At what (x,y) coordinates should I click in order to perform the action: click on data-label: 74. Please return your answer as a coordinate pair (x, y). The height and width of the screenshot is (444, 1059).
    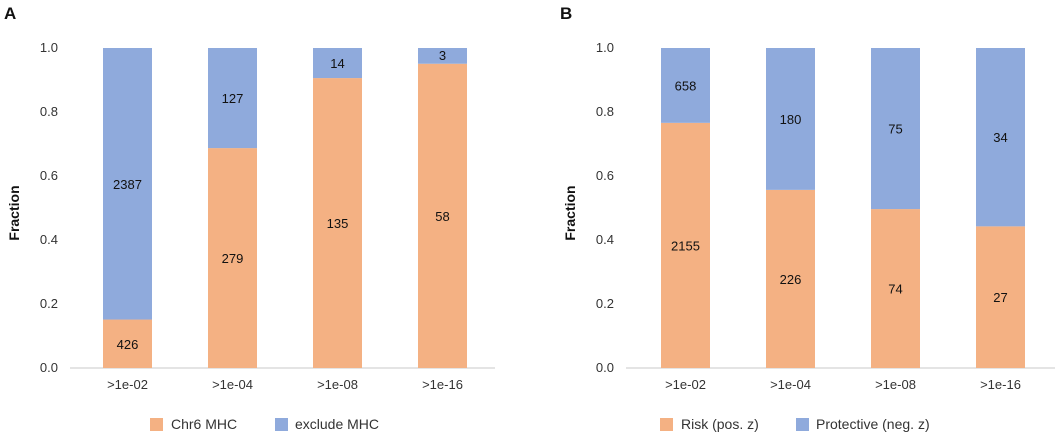
    Looking at the image, I should click on (895, 289).